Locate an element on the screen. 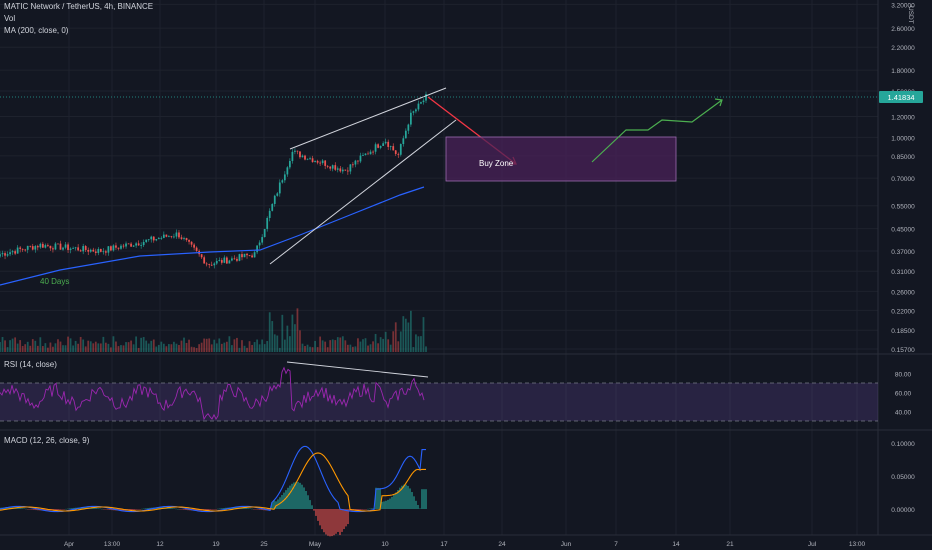  macd-axis: 0.10000 0.05000 0.00000 is located at coordinates (903, 477).